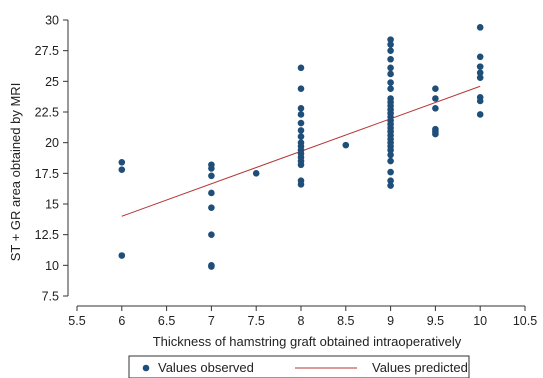 The image size is (543, 378). Describe the element at coordinates (51, 159) in the screenshot. I see `y-axis-ticks: 7.5 10 12.5 15 17.5 20 22.5 25 27.5 30` at that location.